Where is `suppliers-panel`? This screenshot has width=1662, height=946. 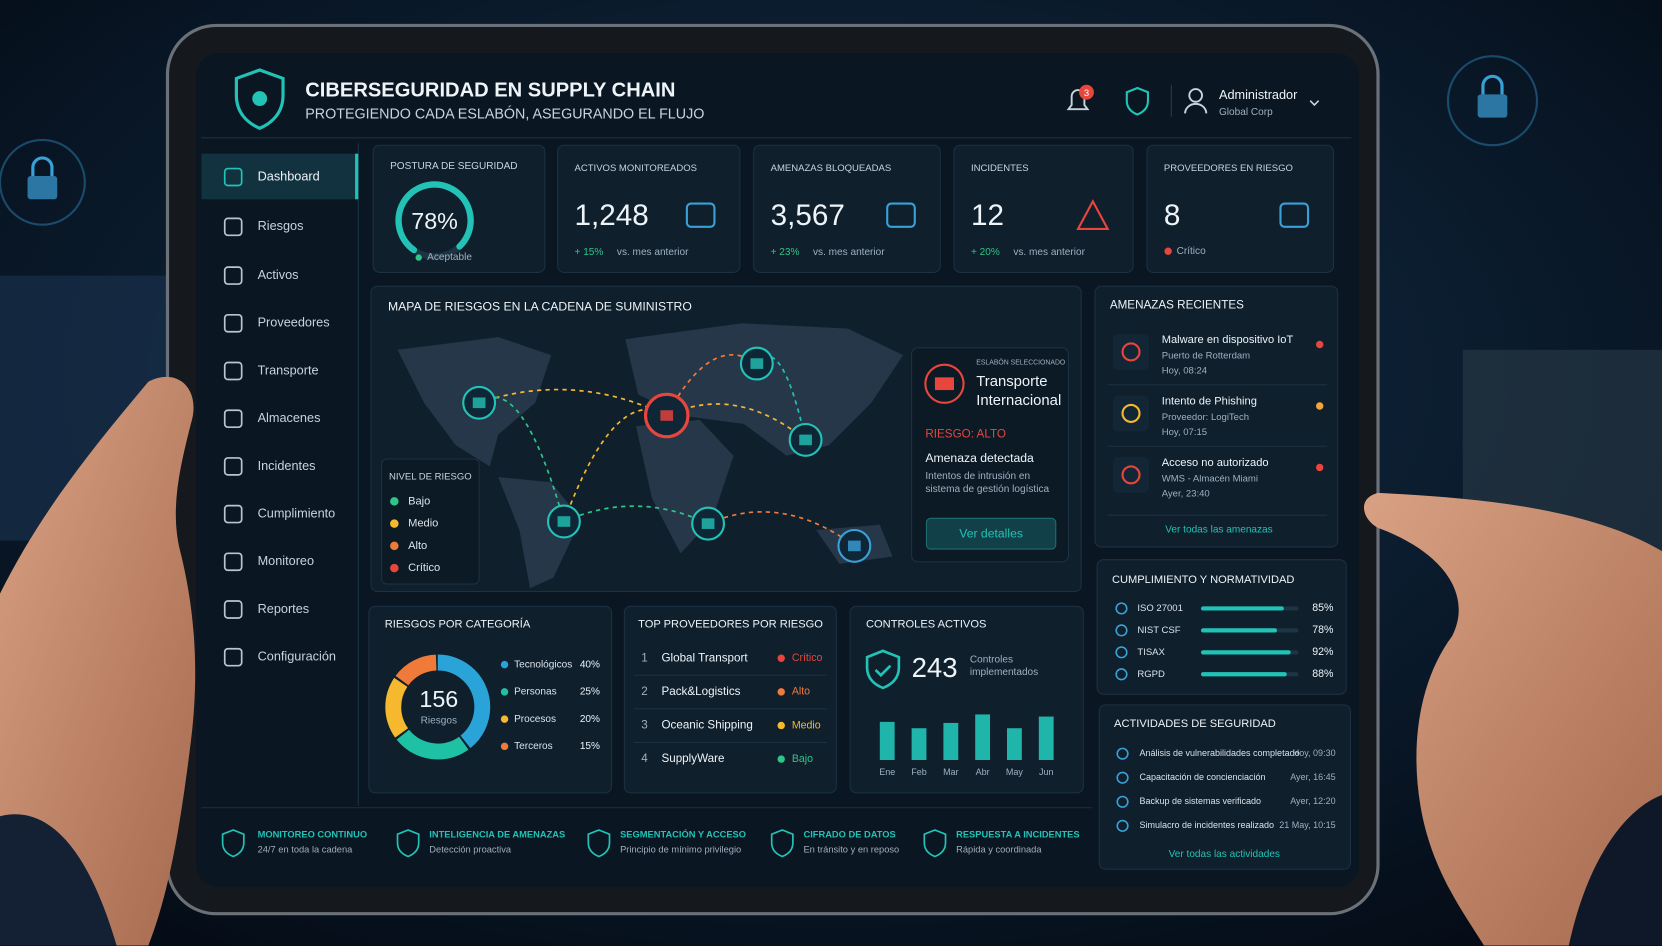 suppliers-panel is located at coordinates (730, 699).